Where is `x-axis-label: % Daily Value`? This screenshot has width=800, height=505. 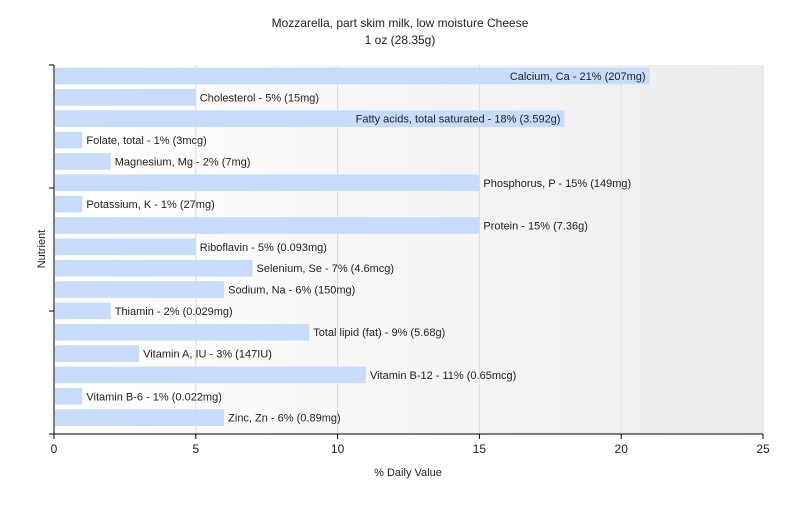
x-axis-label: % Daily Value is located at coordinates (408, 473).